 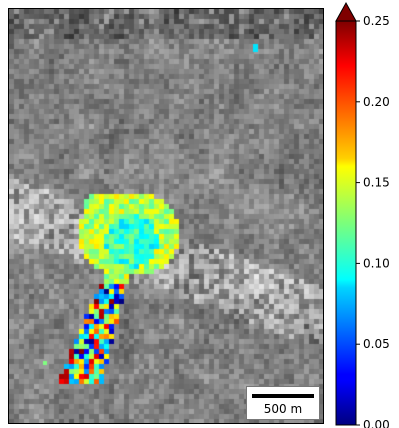 I want to click on colorbar-body, so click(x=346, y=213).